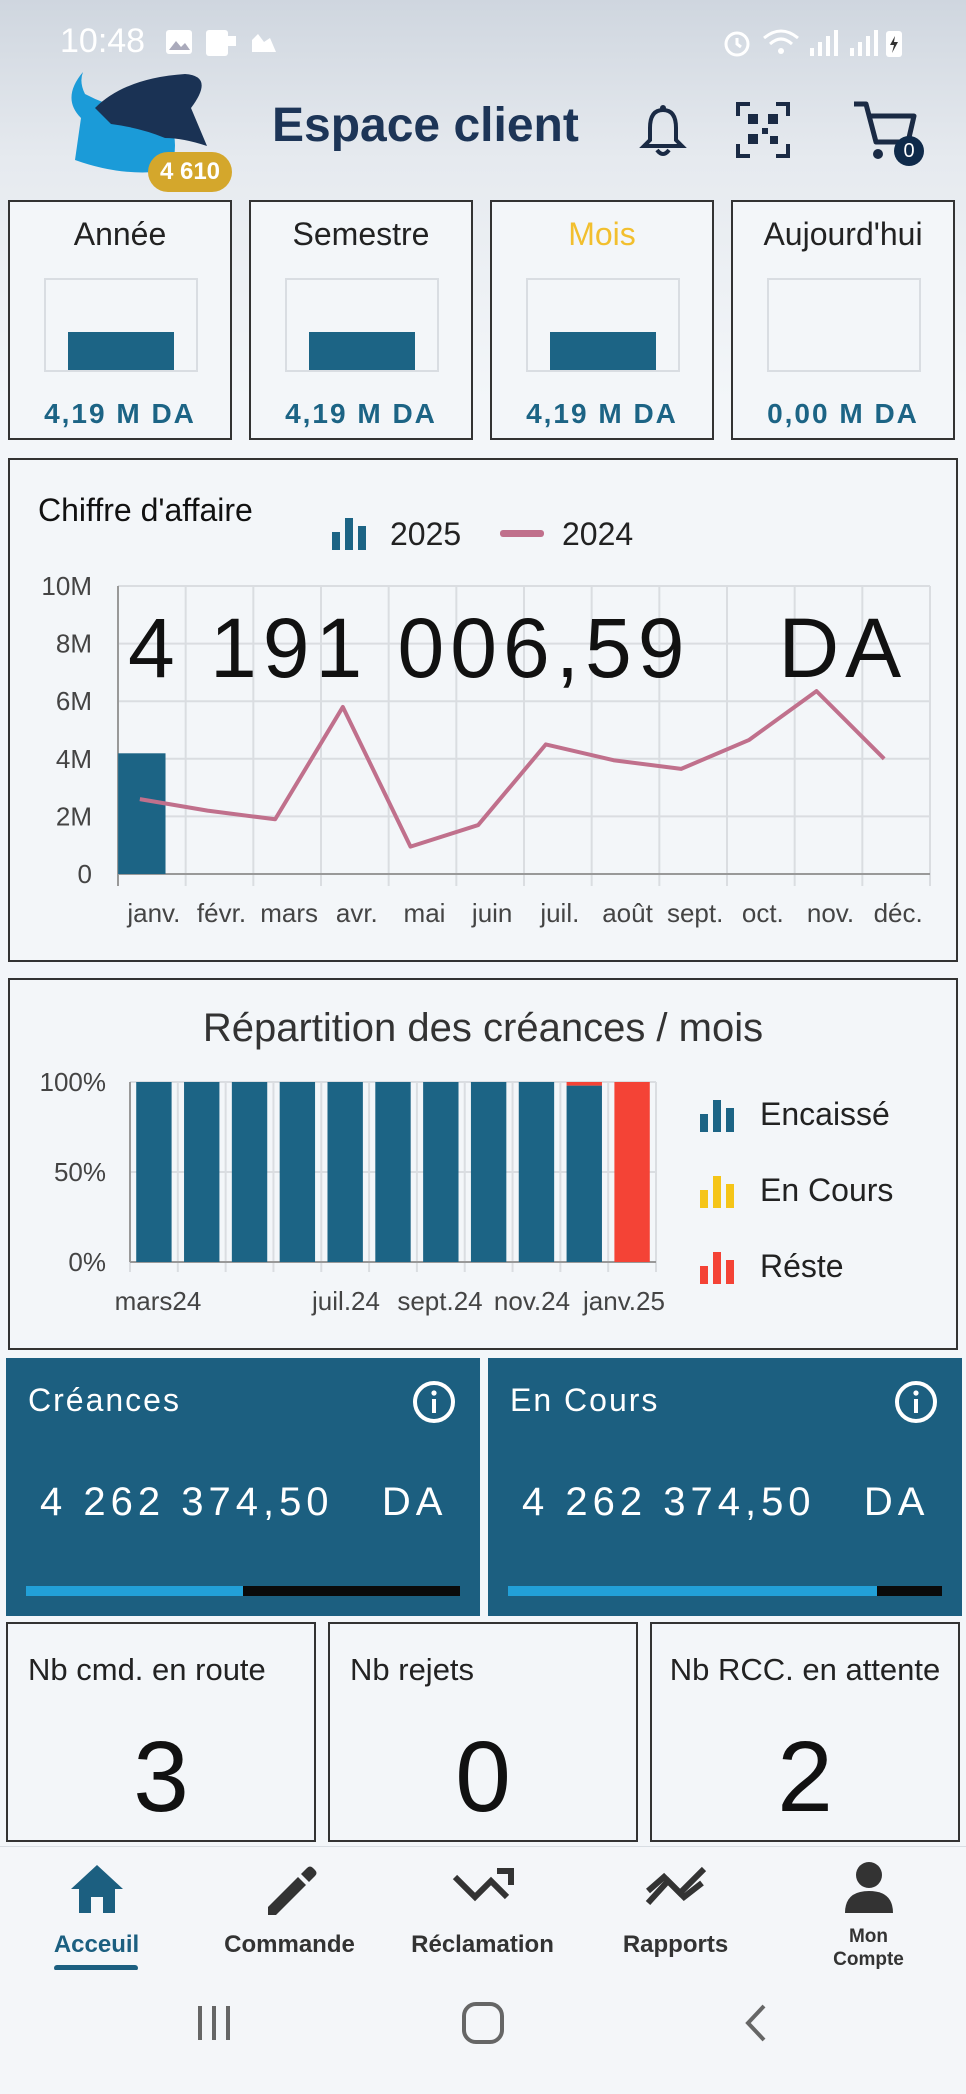 Image resolution: width=966 pixels, height=2094 pixels. I want to click on back-button, so click(756, 2023).